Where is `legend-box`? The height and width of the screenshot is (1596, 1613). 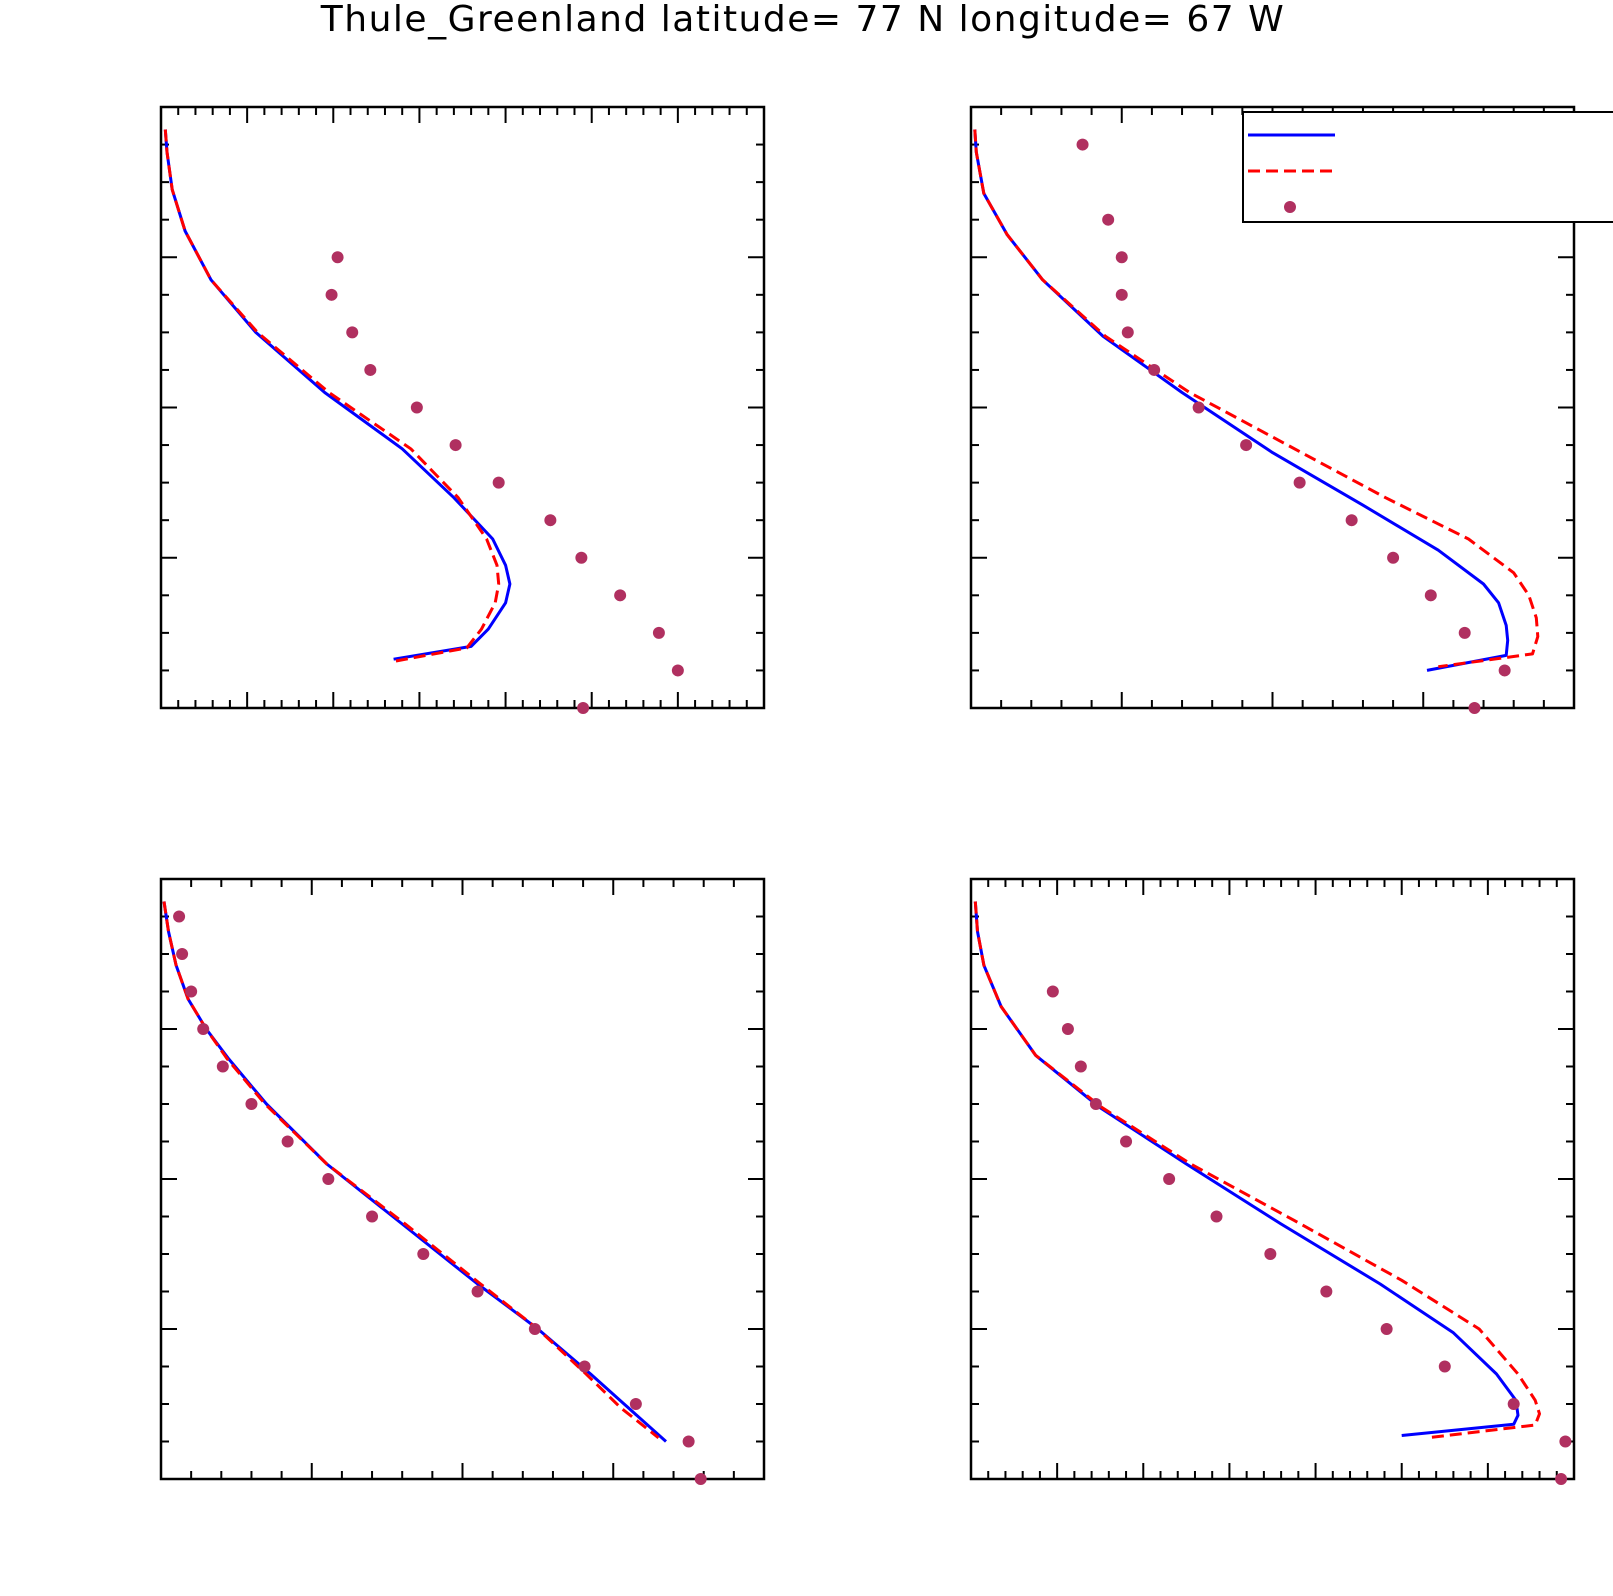
legend-box is located at coordinates (1427, 167).